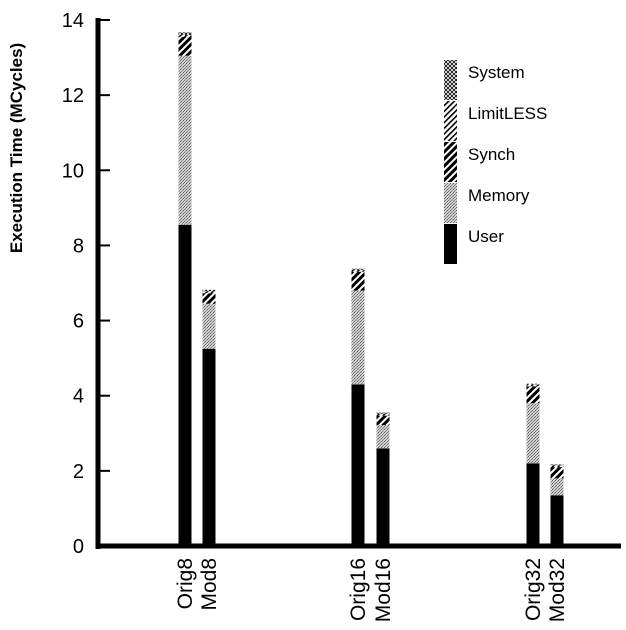 The image size is (626, 630). I want to click on bar-segment-system-orig32, so click(533, 384).